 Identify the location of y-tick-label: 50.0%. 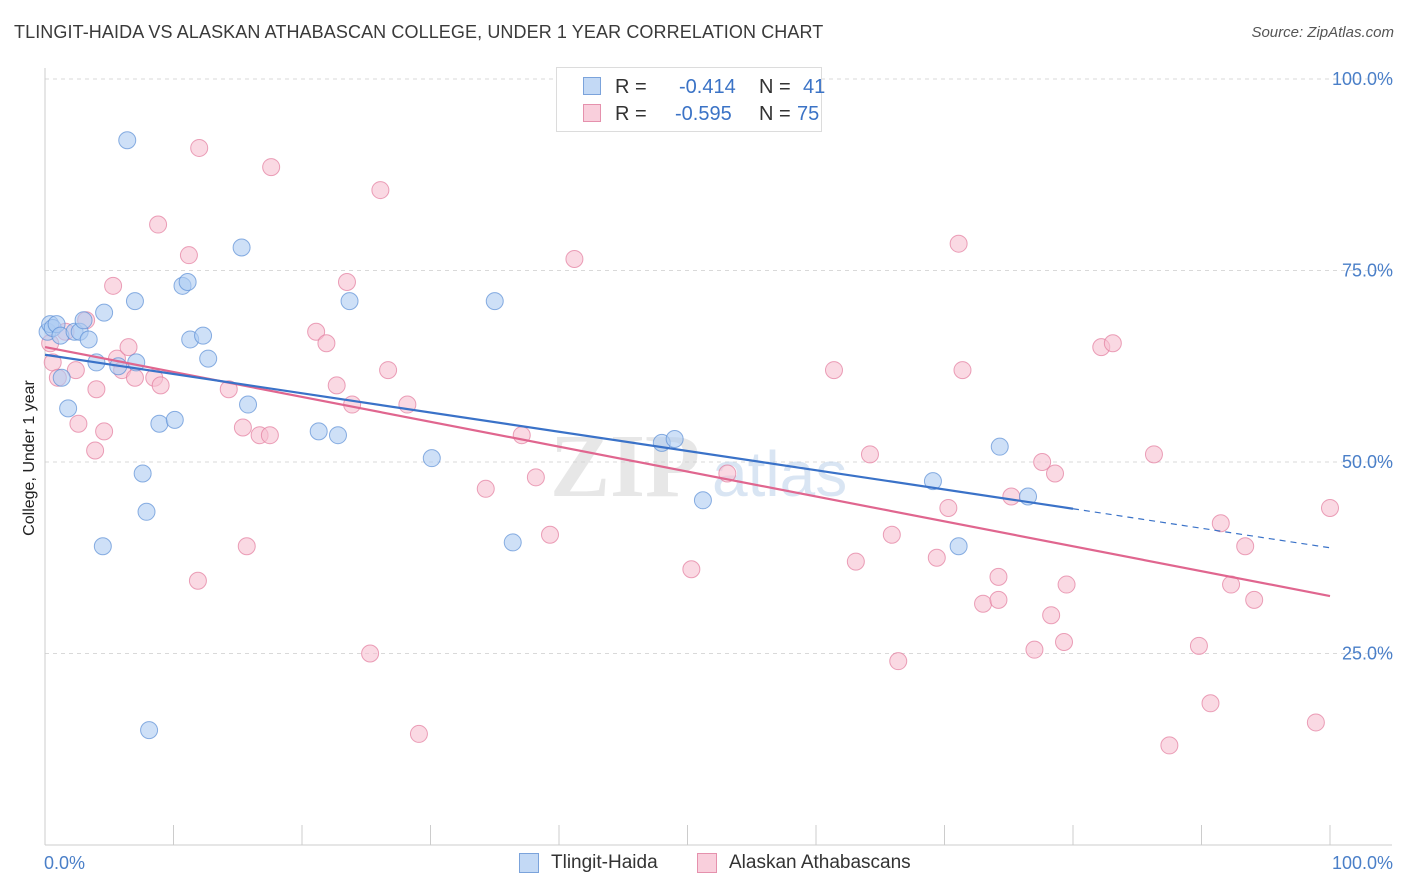
(1367, 462).